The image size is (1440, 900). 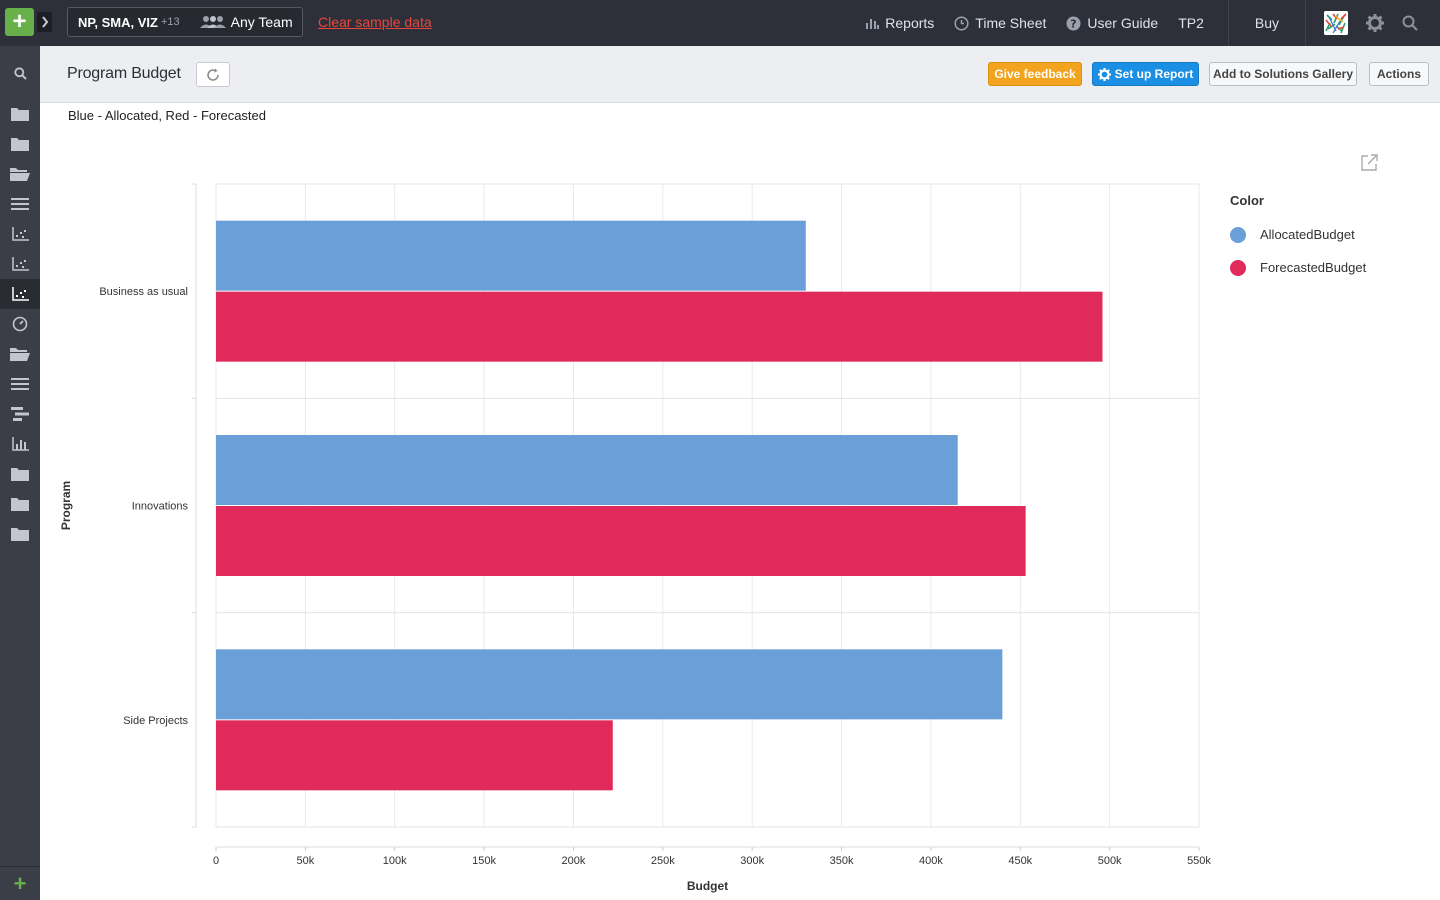 What do you see at coordinates (574, 861) in the screenshot?
I see `x-tick-label: 200k` at bounding box center [574, 861].